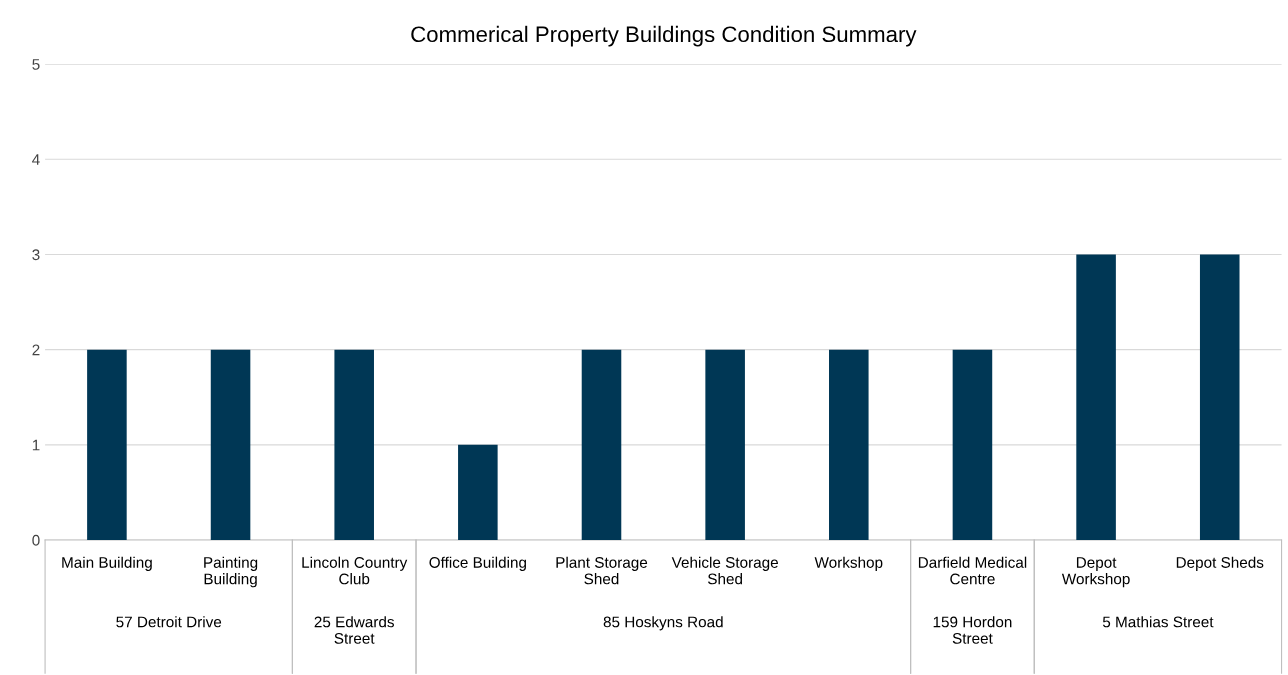  What do you see at coordinates (354, 630) in the screenshot?
I see `text: 25 Edwards Street` at bounding box center [354, 630].